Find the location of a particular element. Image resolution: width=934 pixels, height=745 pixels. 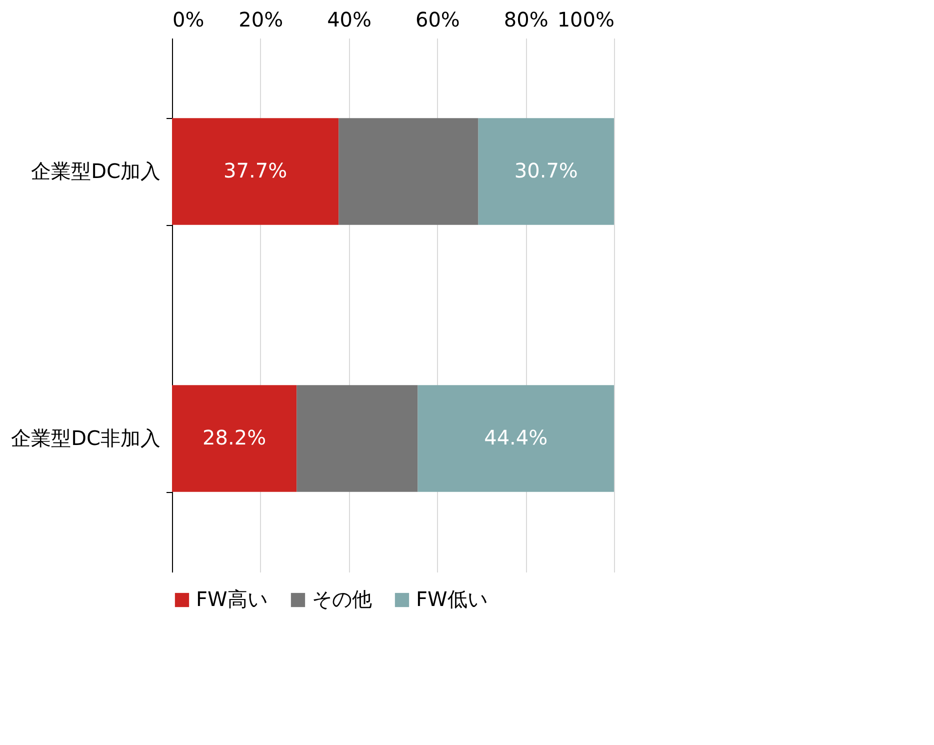

x-tick-label: 0% is located at coordinates (188, 20).